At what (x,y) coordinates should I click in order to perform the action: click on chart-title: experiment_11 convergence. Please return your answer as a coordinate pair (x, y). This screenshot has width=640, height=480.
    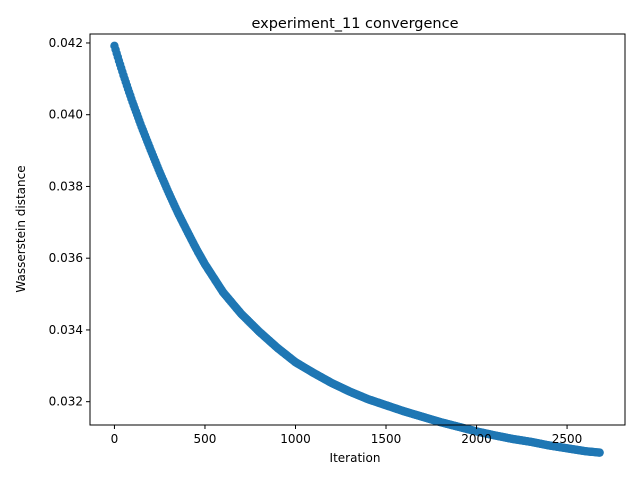
    Looking at the image, I should click on (354, 24).